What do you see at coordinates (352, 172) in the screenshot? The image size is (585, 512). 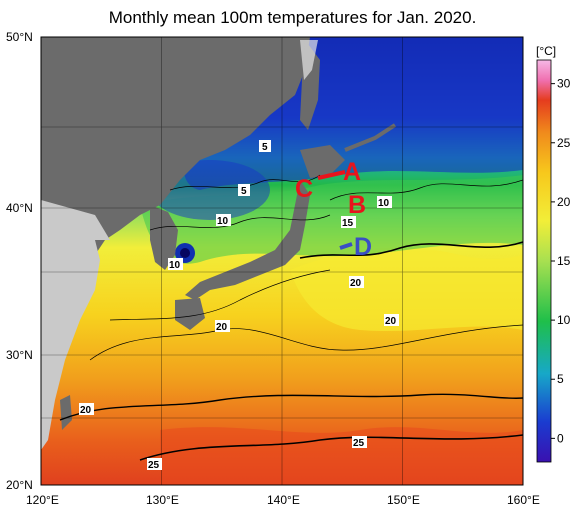 I see `region-label-a: A` at bounding box center [352, 172].